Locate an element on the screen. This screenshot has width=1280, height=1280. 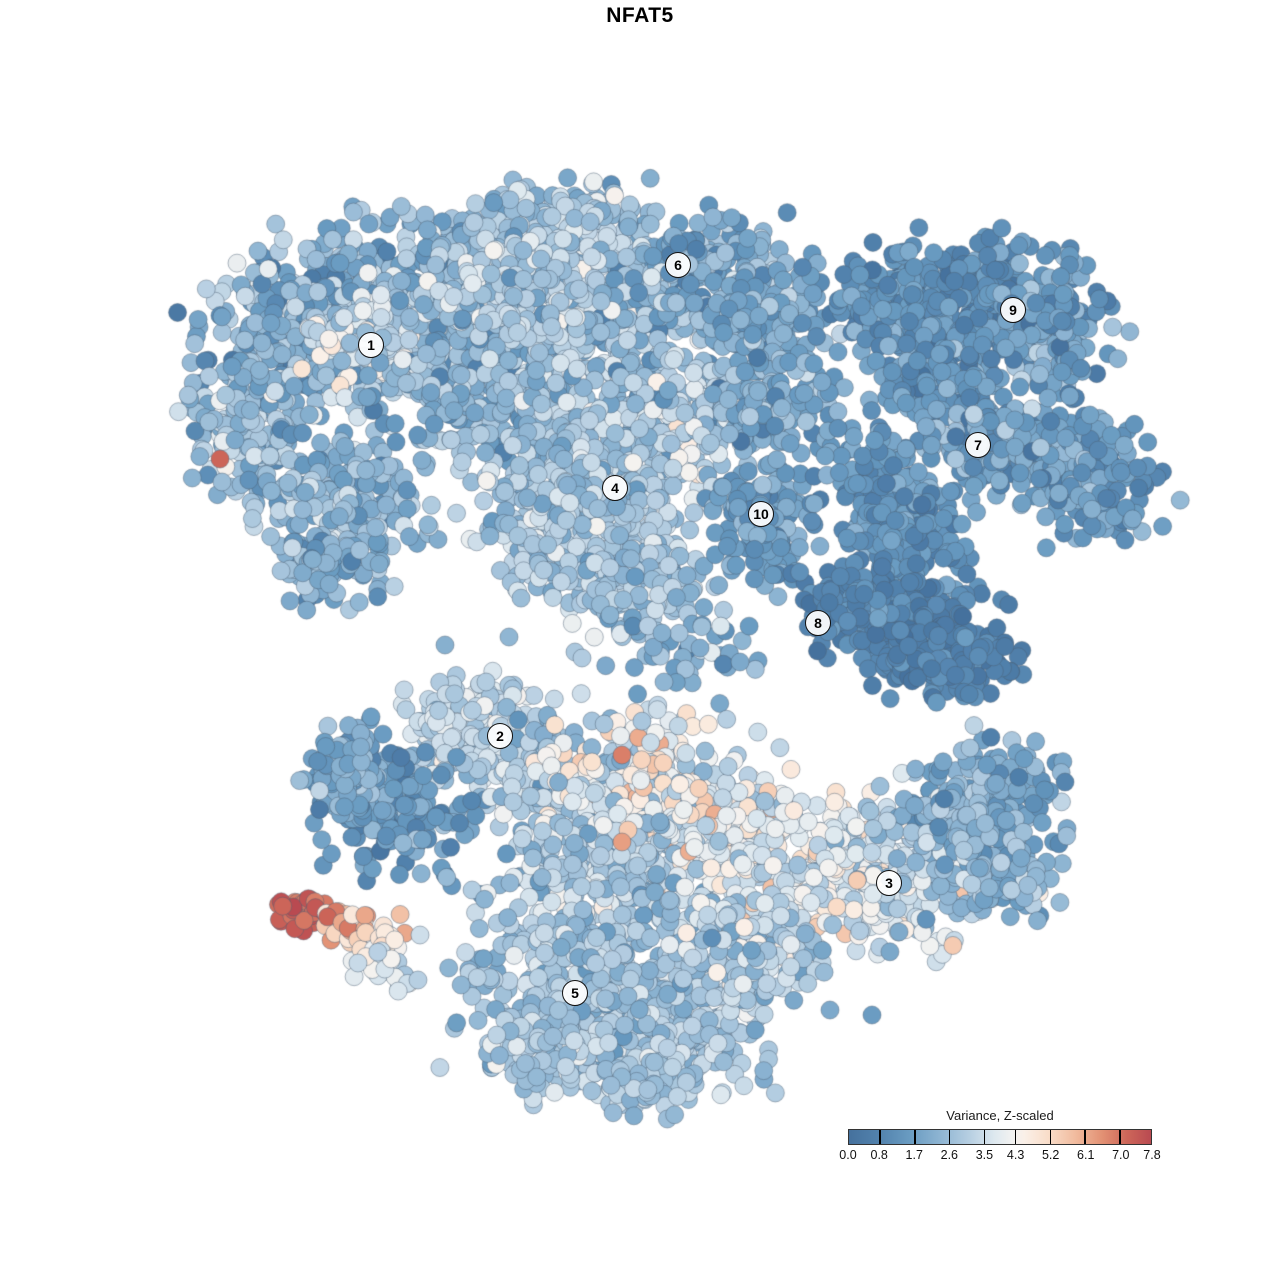
colorbar-tick-label: 5.2 is located at coordinates (1050, 1155).